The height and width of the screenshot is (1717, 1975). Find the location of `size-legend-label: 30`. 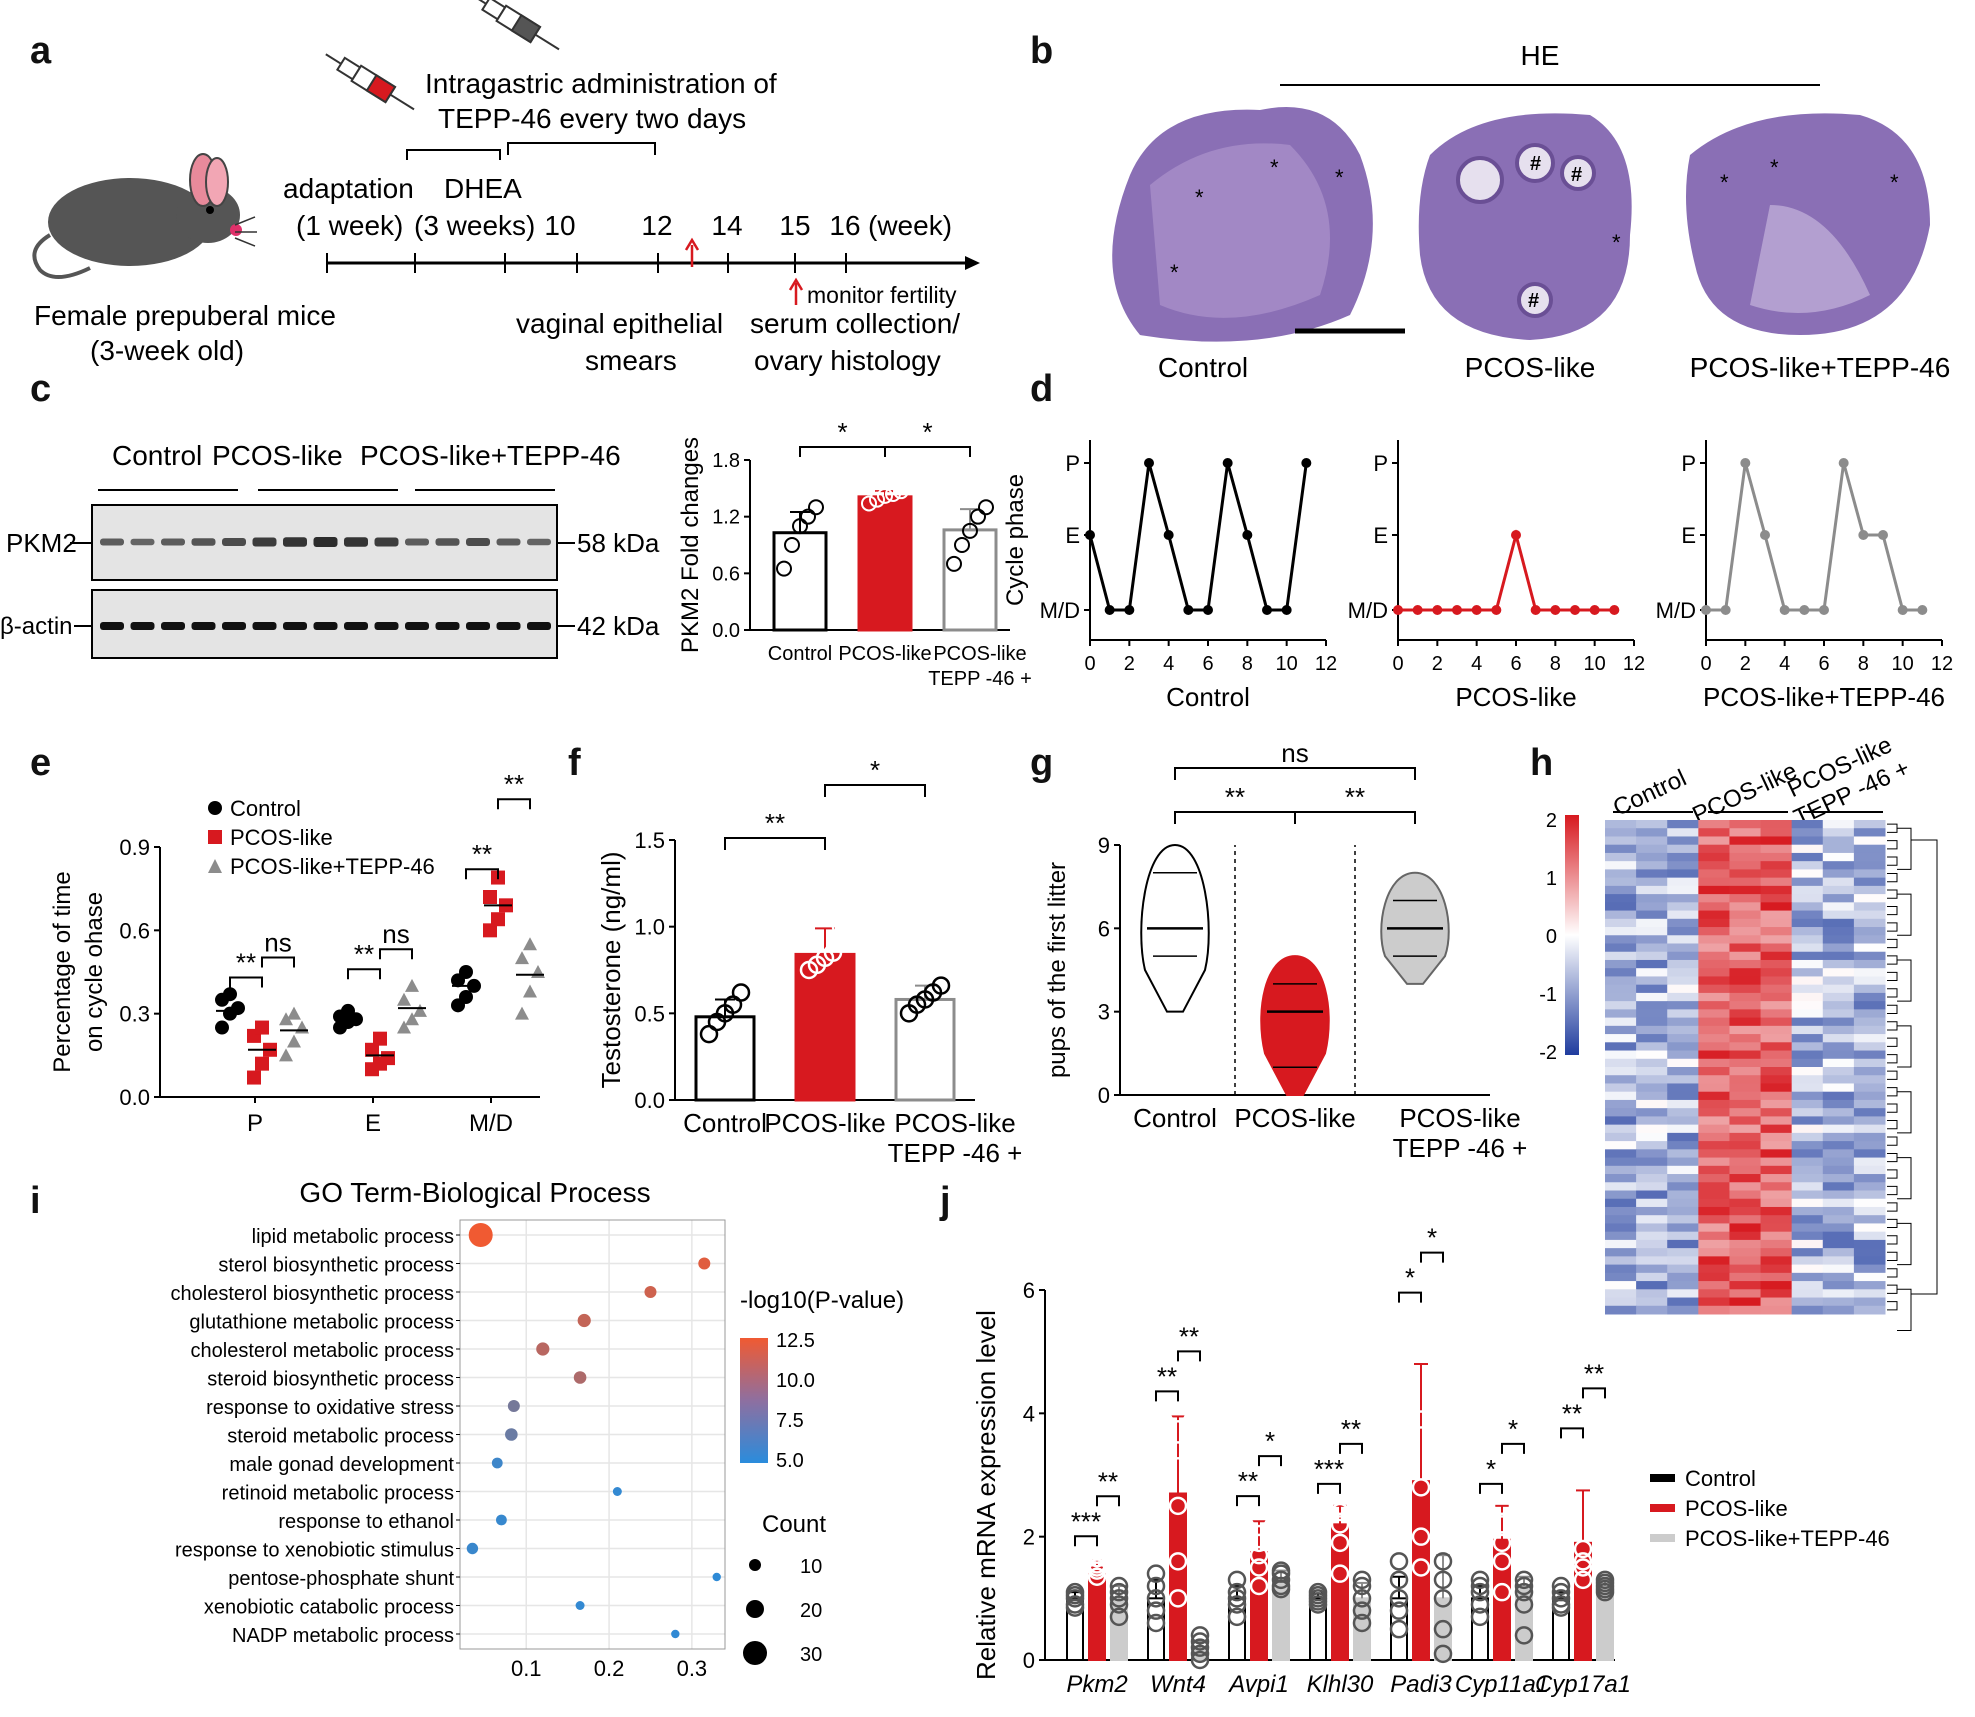

size-legend-label: 30 is located at coordinates (811, 1655).